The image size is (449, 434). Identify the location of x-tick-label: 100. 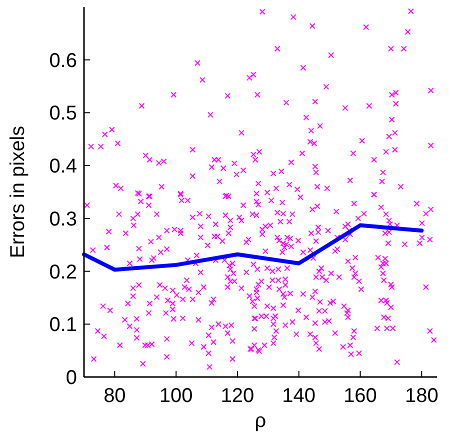
(176, 396).